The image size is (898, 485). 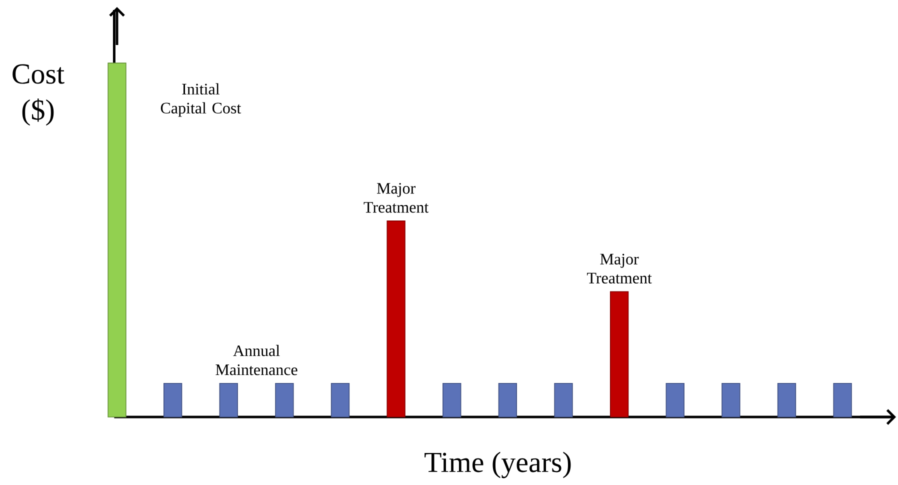 I want to click on annotation: Annual Maintenance, so click(x=257, y=360).